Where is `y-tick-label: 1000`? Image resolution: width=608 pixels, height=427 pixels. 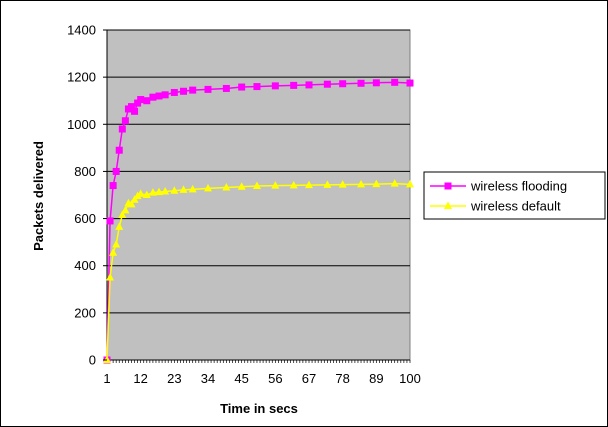 y-tick-label: 1000 is located at coordinates (81, 124).